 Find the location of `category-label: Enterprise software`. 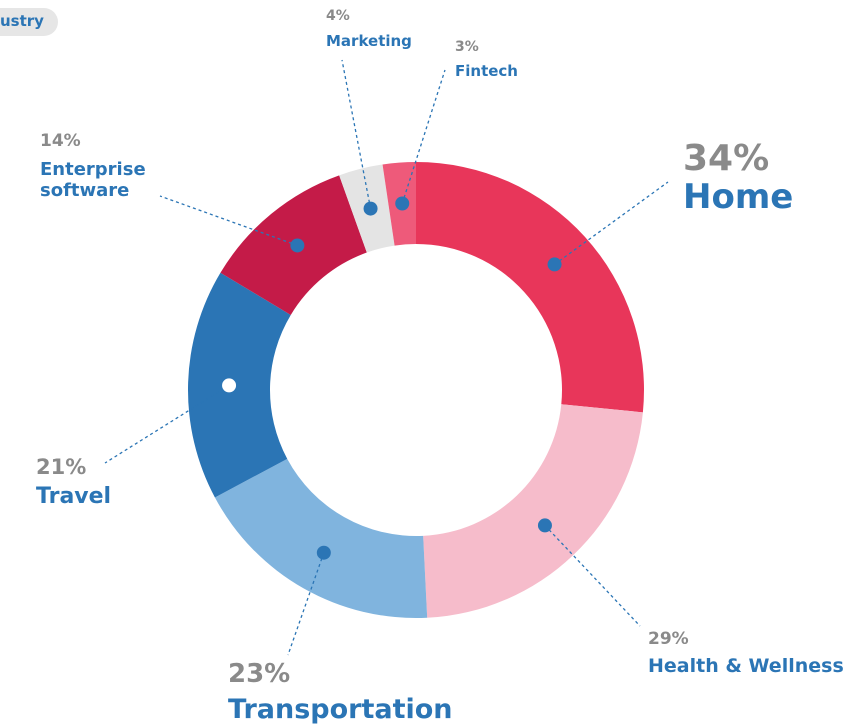

category-label: Enterprise software is located at coordinates (93, 180).